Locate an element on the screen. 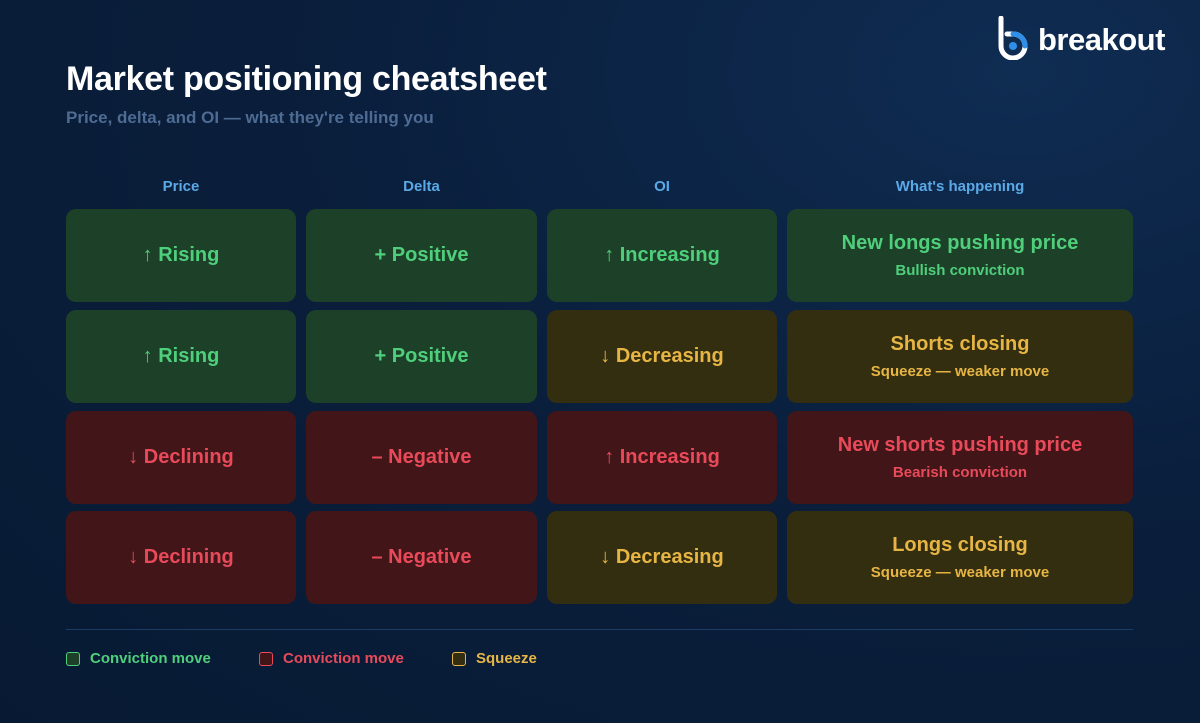 The width and height of the screenshot is (1200, 723). happening-note: Bullish conviction is located at coordinates (960, 270).